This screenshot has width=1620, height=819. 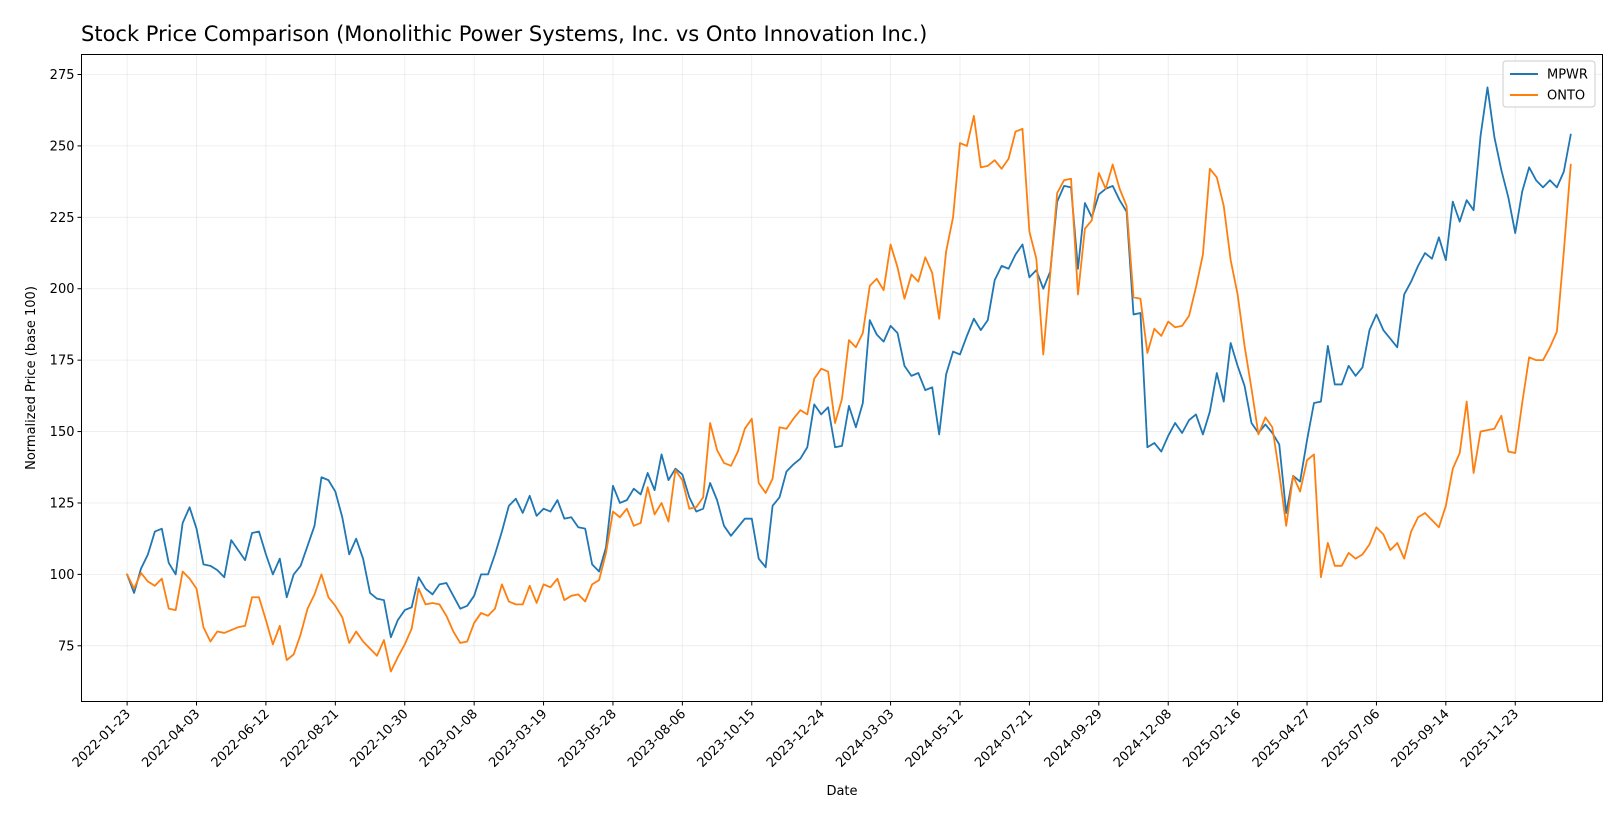 I want to click on legend: MPWR ONTO, so click(x=1549, y=84).